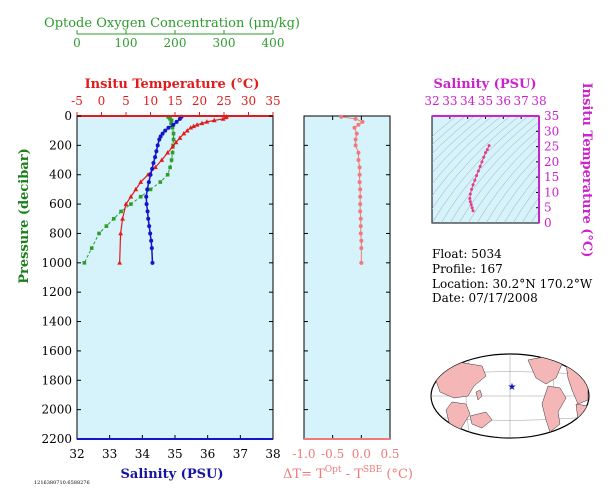 Image resolution: width=608 pixels, height=500 pixels. Describe the element at coordinates (273, 43) in the screenshot. I see `oxygen-tick-label: 400` at that location.